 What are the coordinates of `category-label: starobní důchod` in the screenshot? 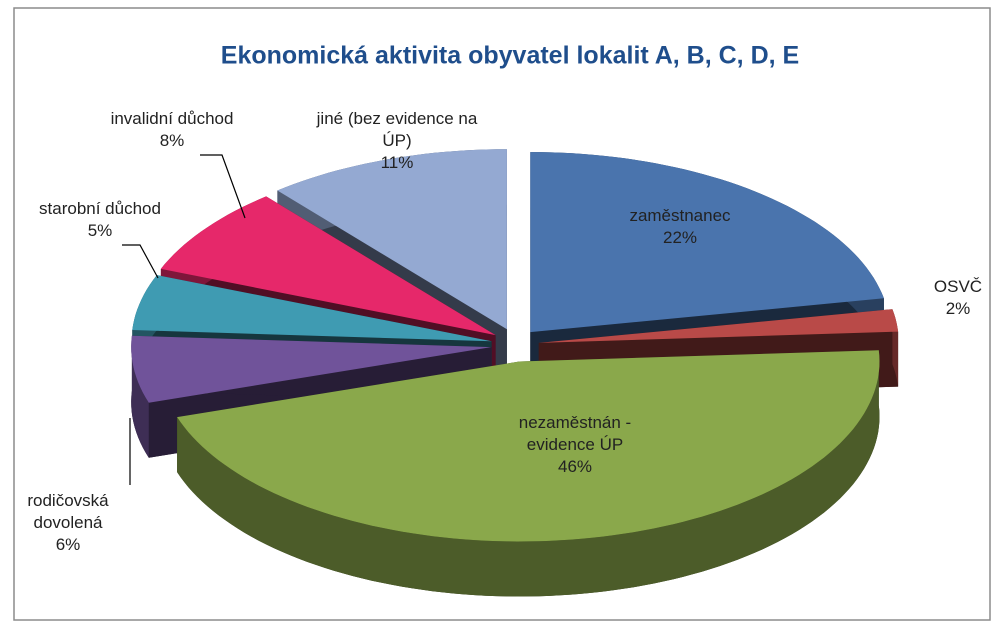 It's located at (100, 208).